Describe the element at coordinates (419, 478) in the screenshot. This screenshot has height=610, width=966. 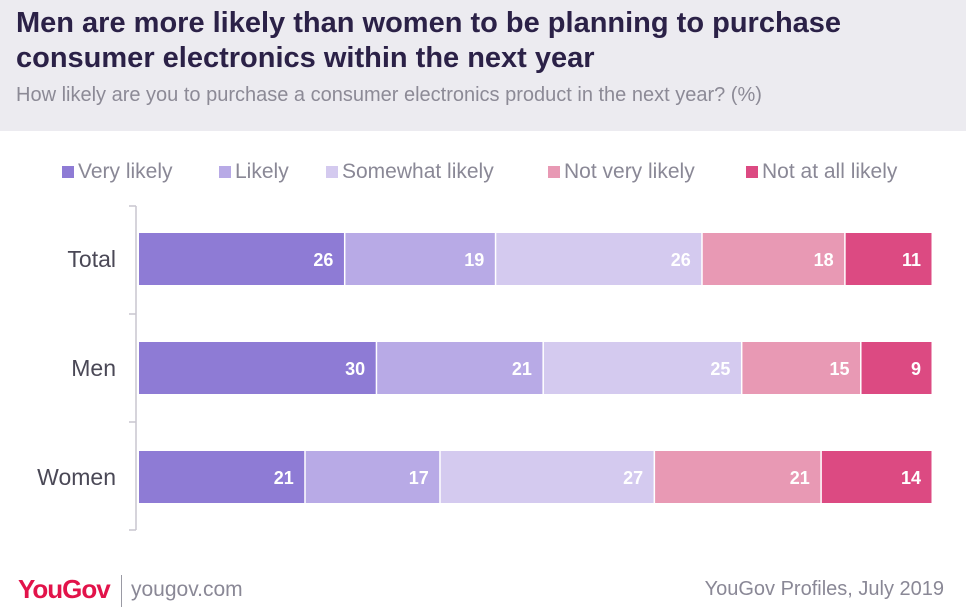
I see `data-label: 17` at that location.